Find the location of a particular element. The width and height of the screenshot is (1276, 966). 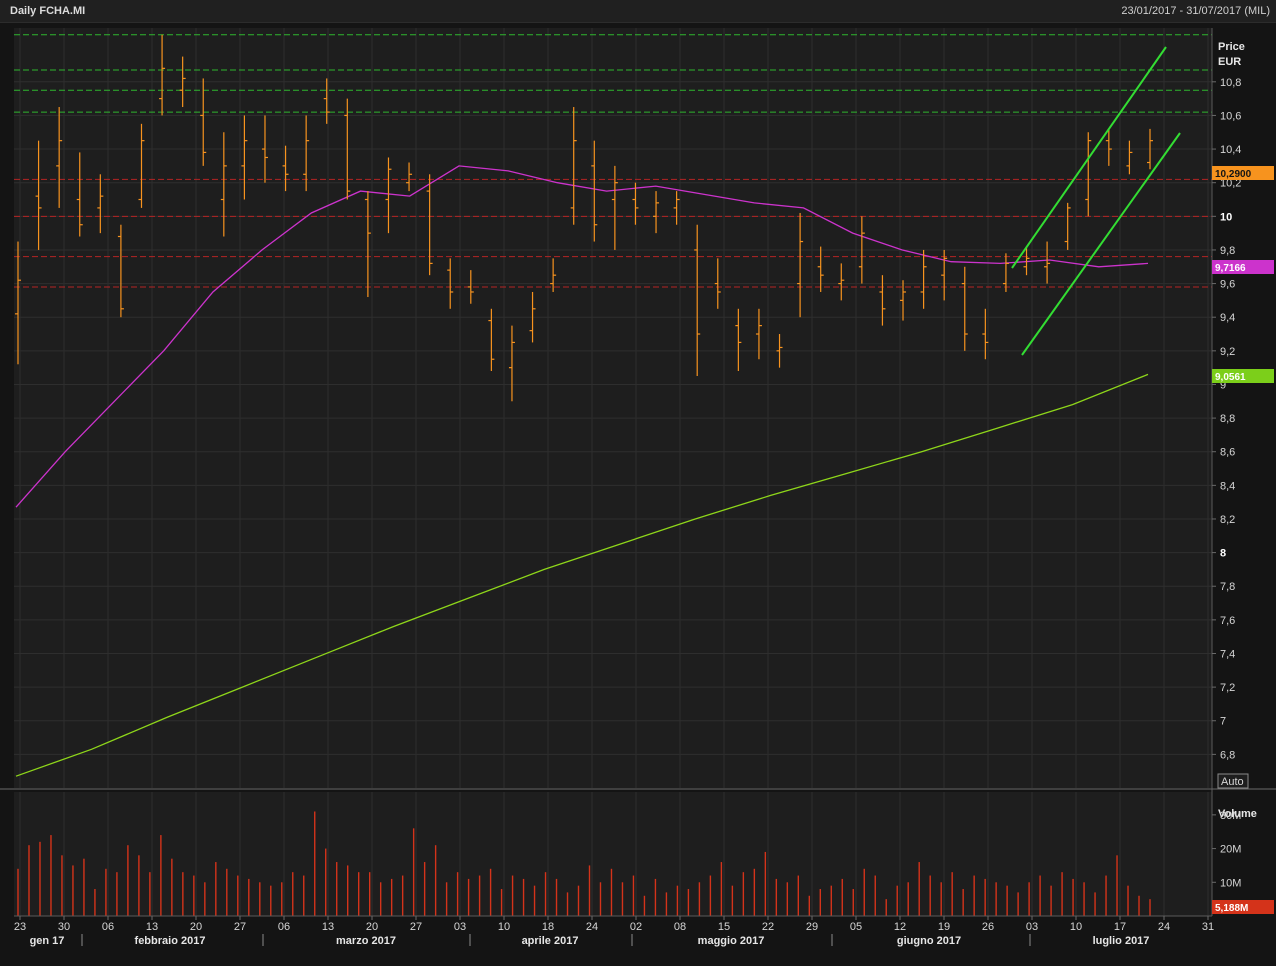

month-label: aprile 2017 is located at coordinates (550, 941).